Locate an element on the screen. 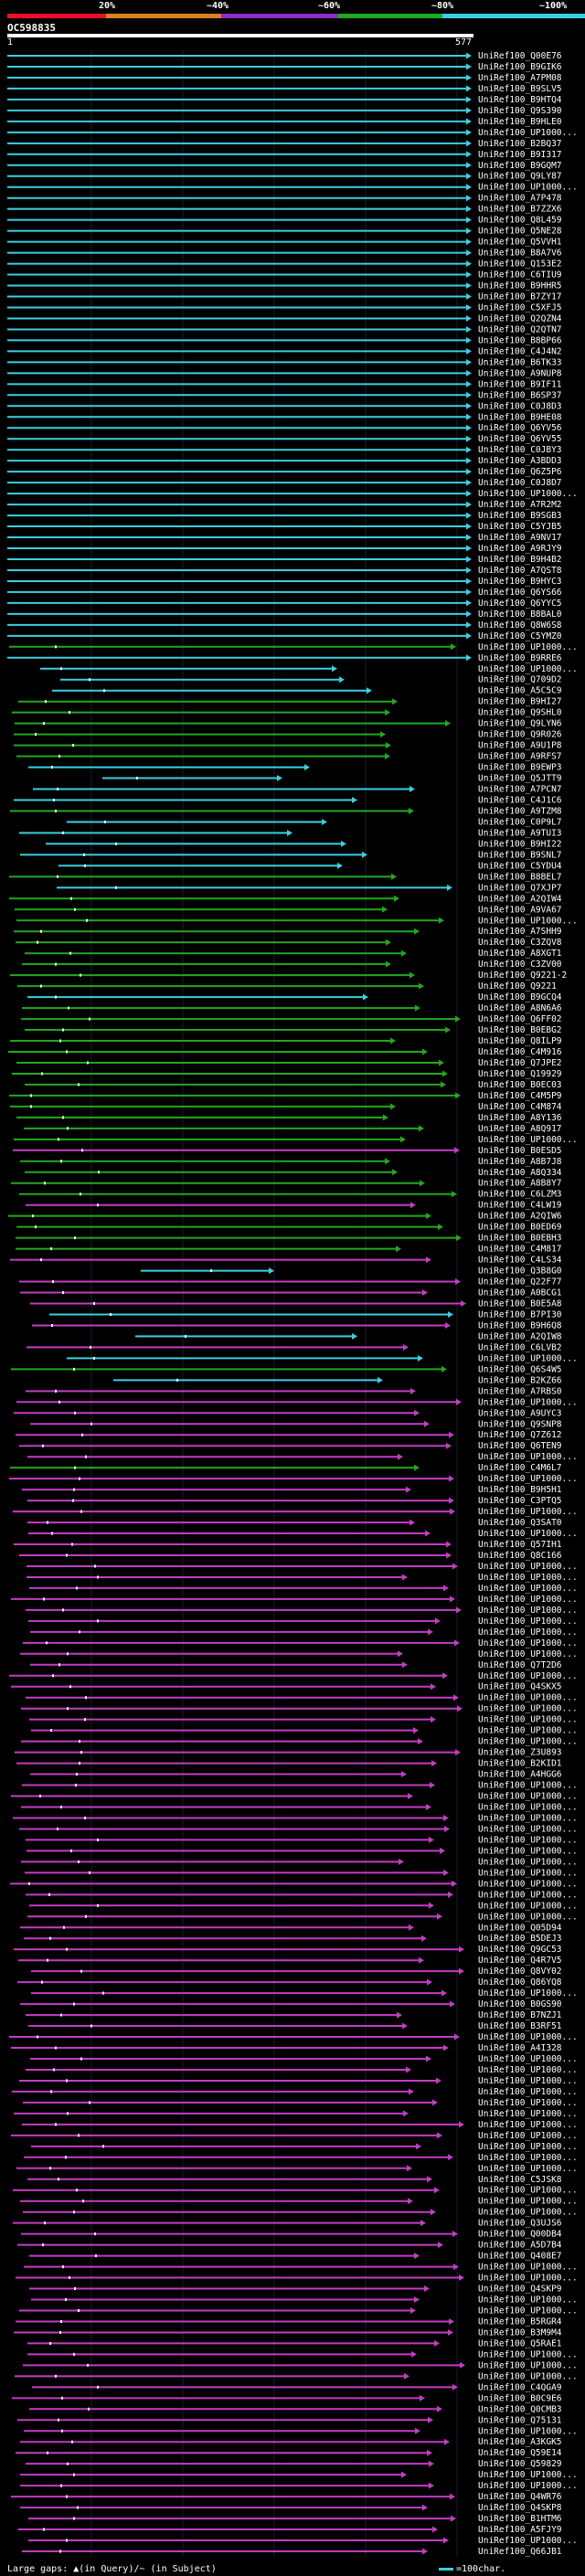  hit-row: UniRef100_C4M5P9 is located at coordinates (285, 1096).